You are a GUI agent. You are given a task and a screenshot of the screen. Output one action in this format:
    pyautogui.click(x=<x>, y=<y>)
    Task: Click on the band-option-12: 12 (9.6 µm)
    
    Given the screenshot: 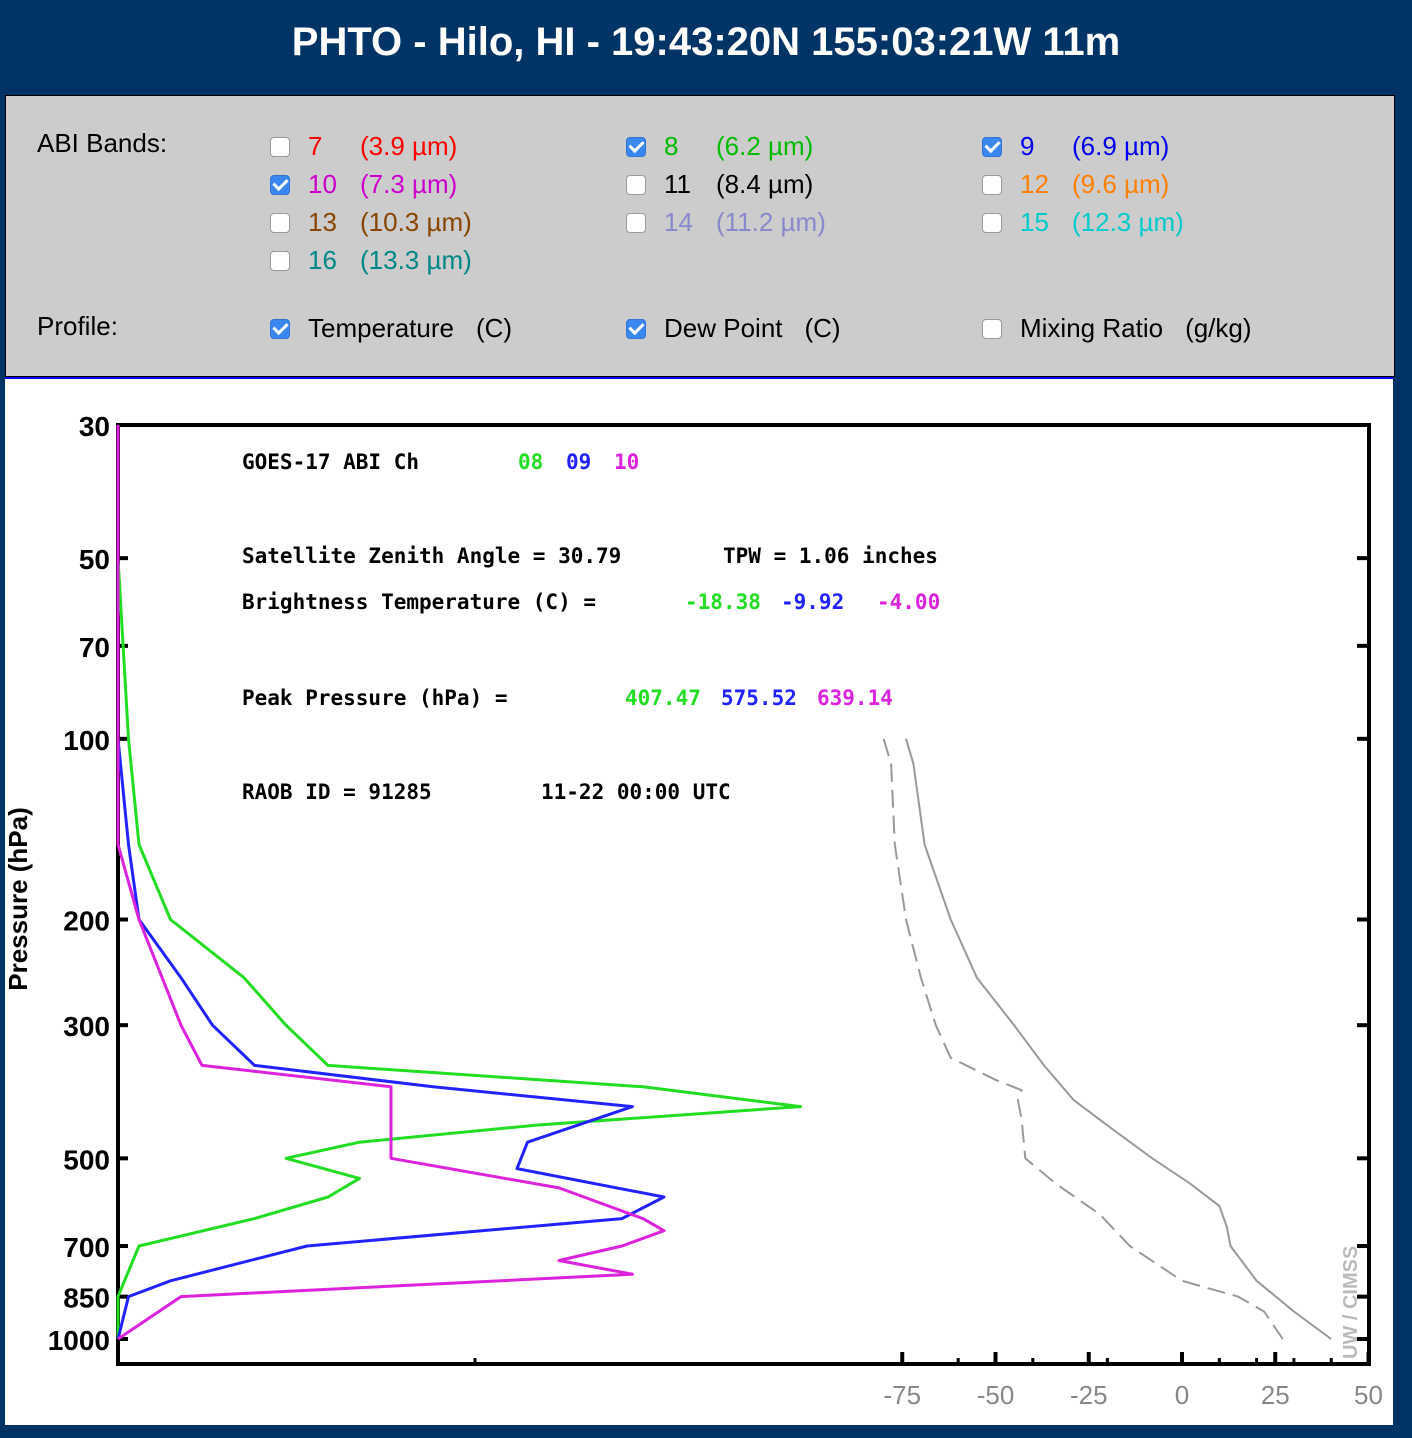 What is the action you would take?
    pyautogui.click(x=1075, y=184)
    